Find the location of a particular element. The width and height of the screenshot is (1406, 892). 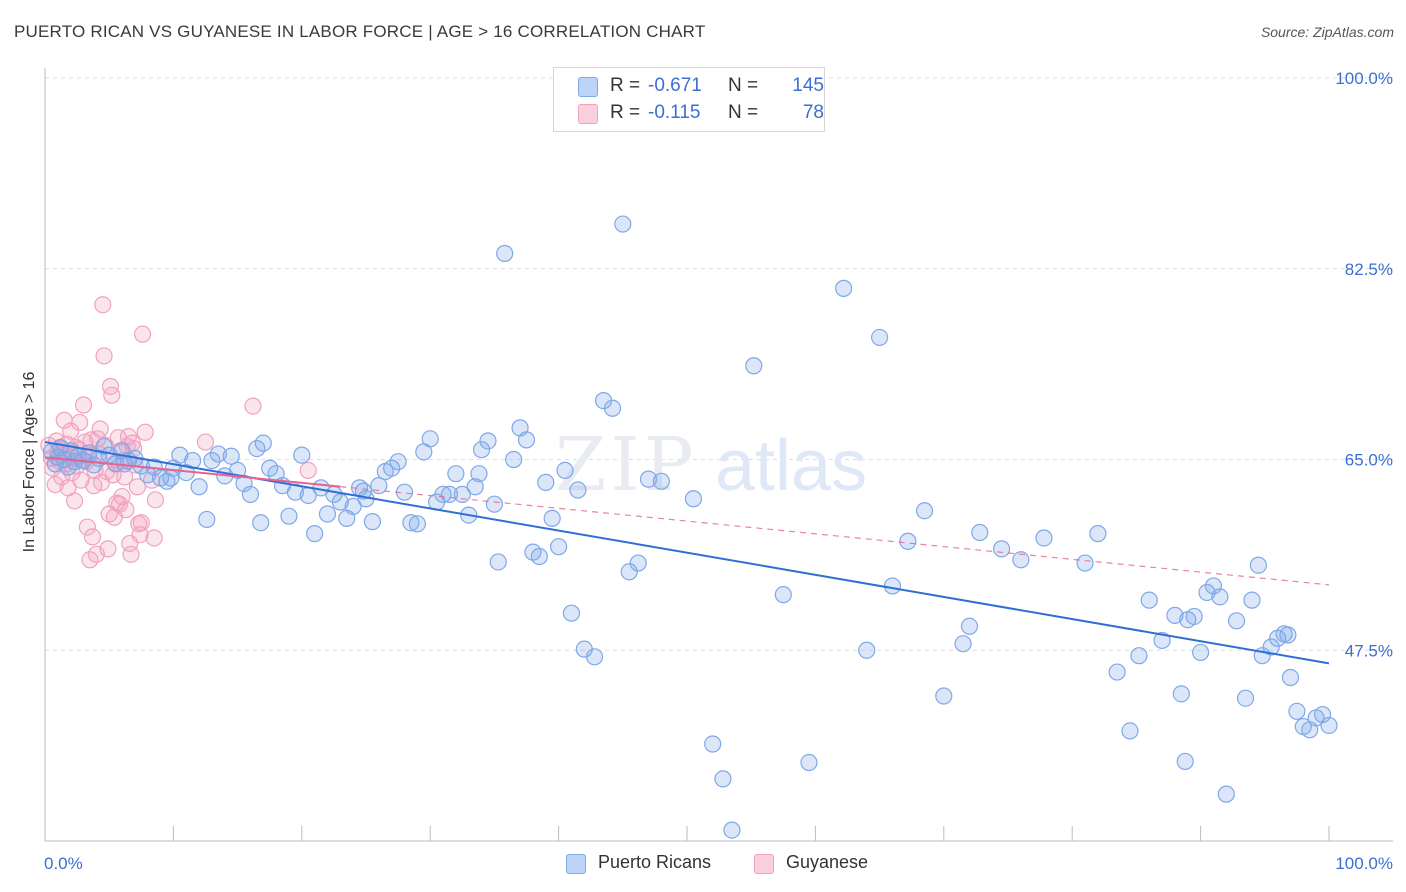

legend-r-label: R = is located at coordinates (625, 85).